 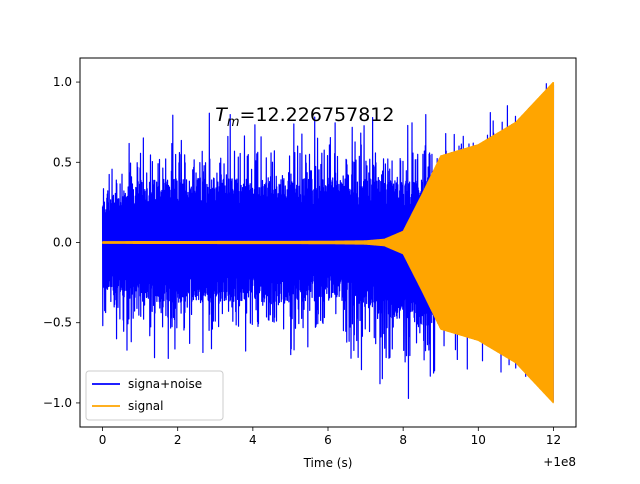 What do you see at coordinates (559, 462) in the screenshot?
I see `x-offset-label: +1e8` at bounding box center [559, 462].